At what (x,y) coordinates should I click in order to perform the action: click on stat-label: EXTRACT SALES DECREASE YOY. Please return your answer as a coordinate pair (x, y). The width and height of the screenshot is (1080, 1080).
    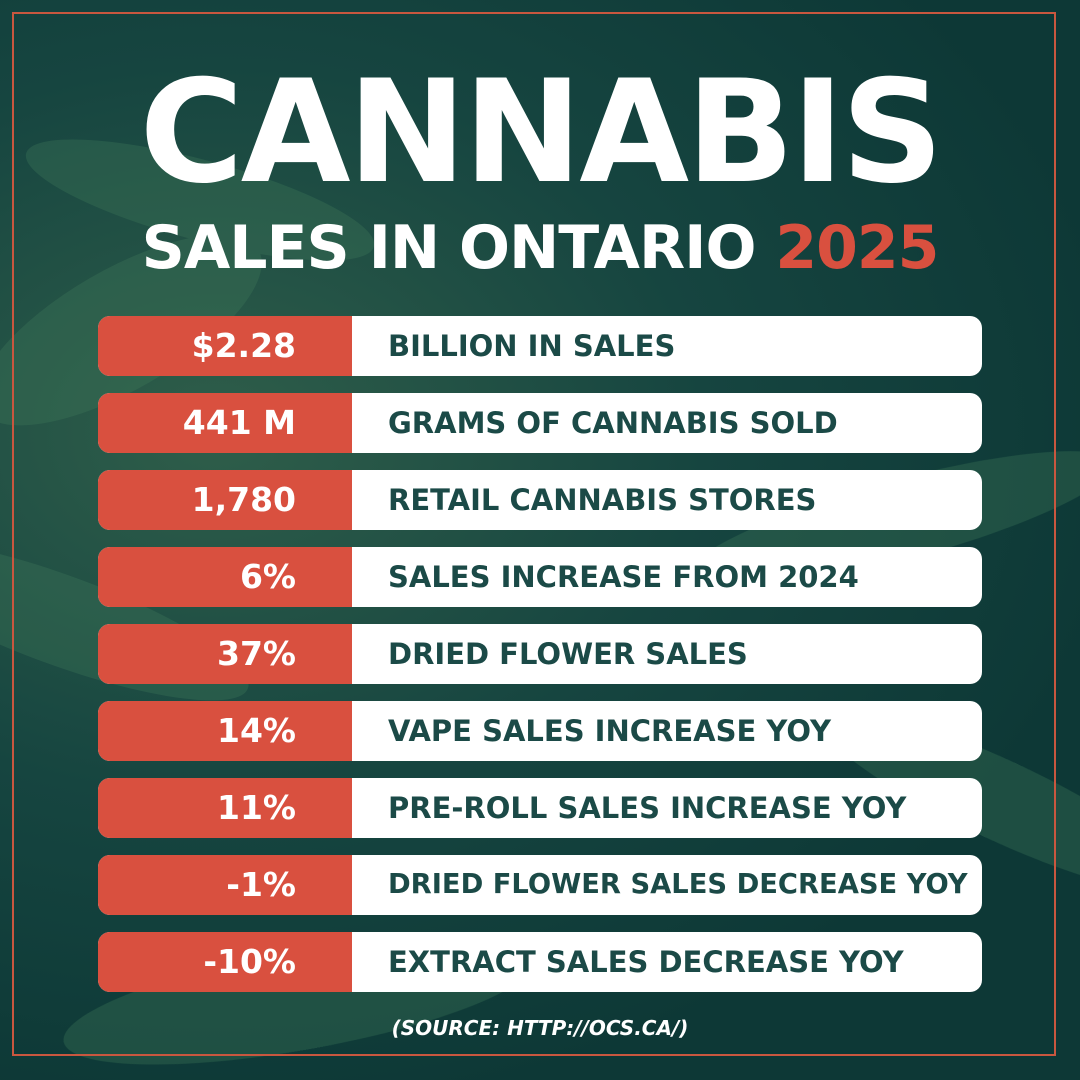
    Looking at the image, I should click on (646, 962).